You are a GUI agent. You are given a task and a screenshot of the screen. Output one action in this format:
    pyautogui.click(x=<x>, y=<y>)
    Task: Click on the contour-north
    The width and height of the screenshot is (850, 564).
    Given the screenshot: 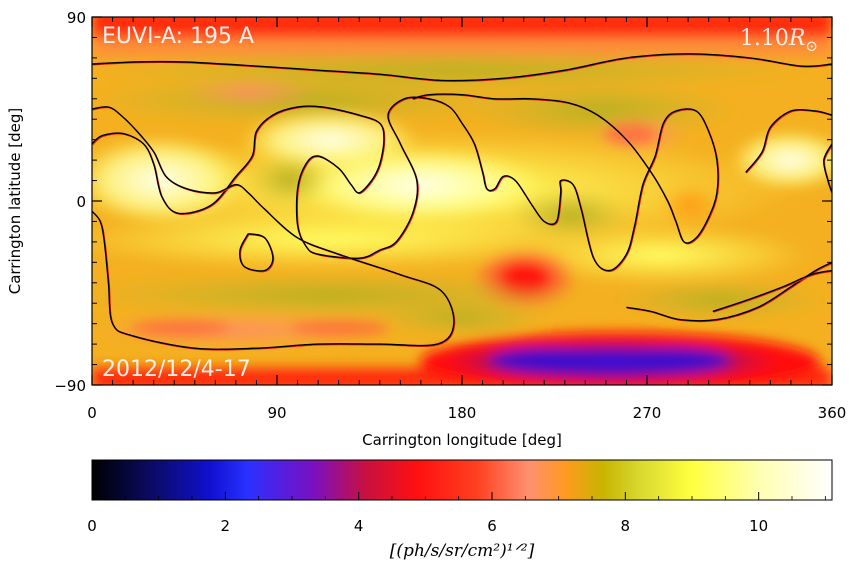 What is the action you would take?
    pyautogui.click(x=462, y=67)
    